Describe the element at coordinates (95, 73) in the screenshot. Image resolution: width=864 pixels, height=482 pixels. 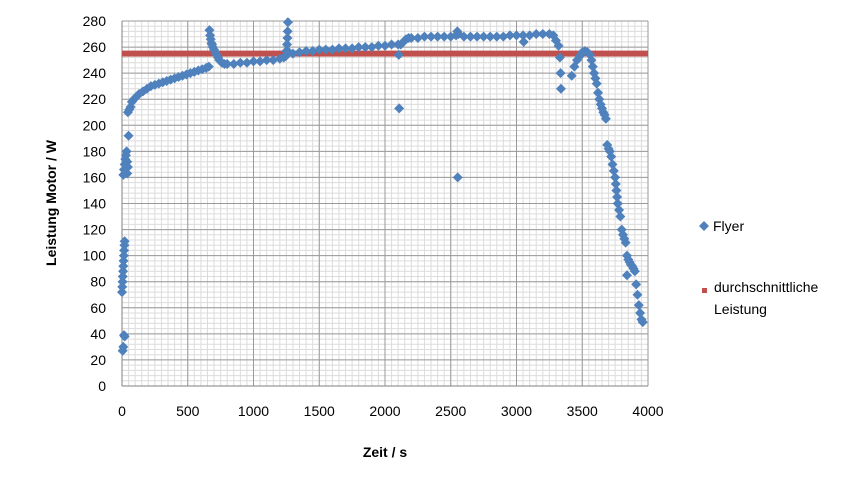
I see `y-tick-label: 240` at that location.